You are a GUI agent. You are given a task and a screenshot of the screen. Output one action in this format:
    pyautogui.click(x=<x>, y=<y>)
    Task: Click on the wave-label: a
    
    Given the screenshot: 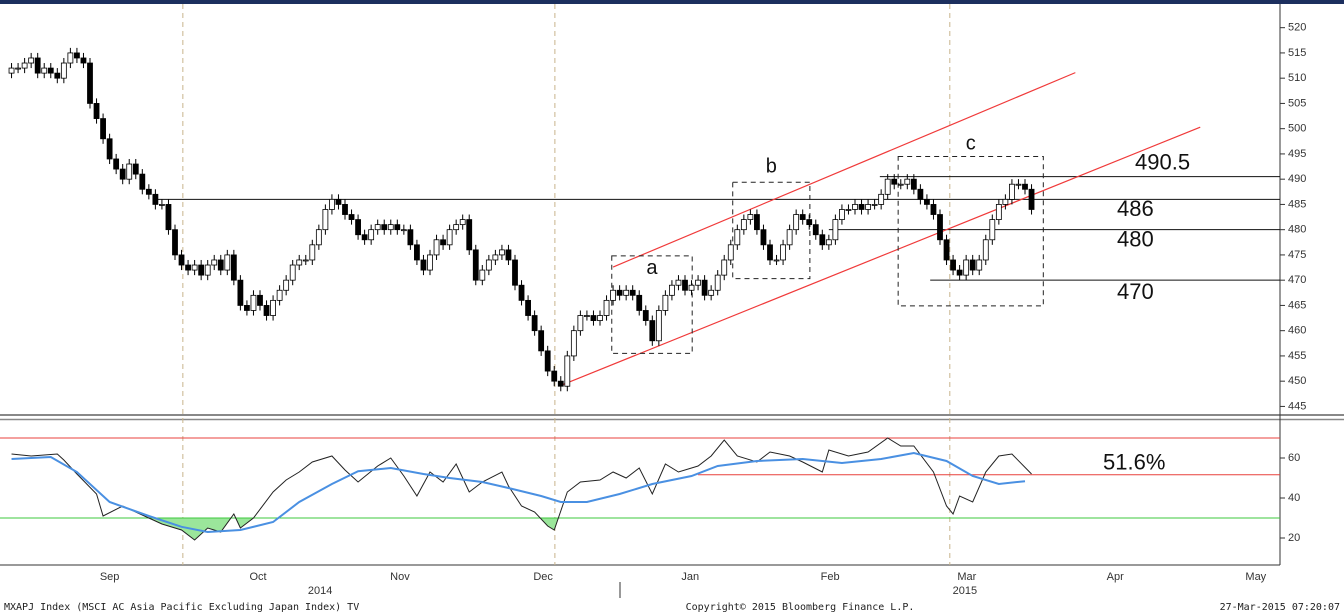 What is the action you would take?
    pyautogui.click(x=652, y=268)
    